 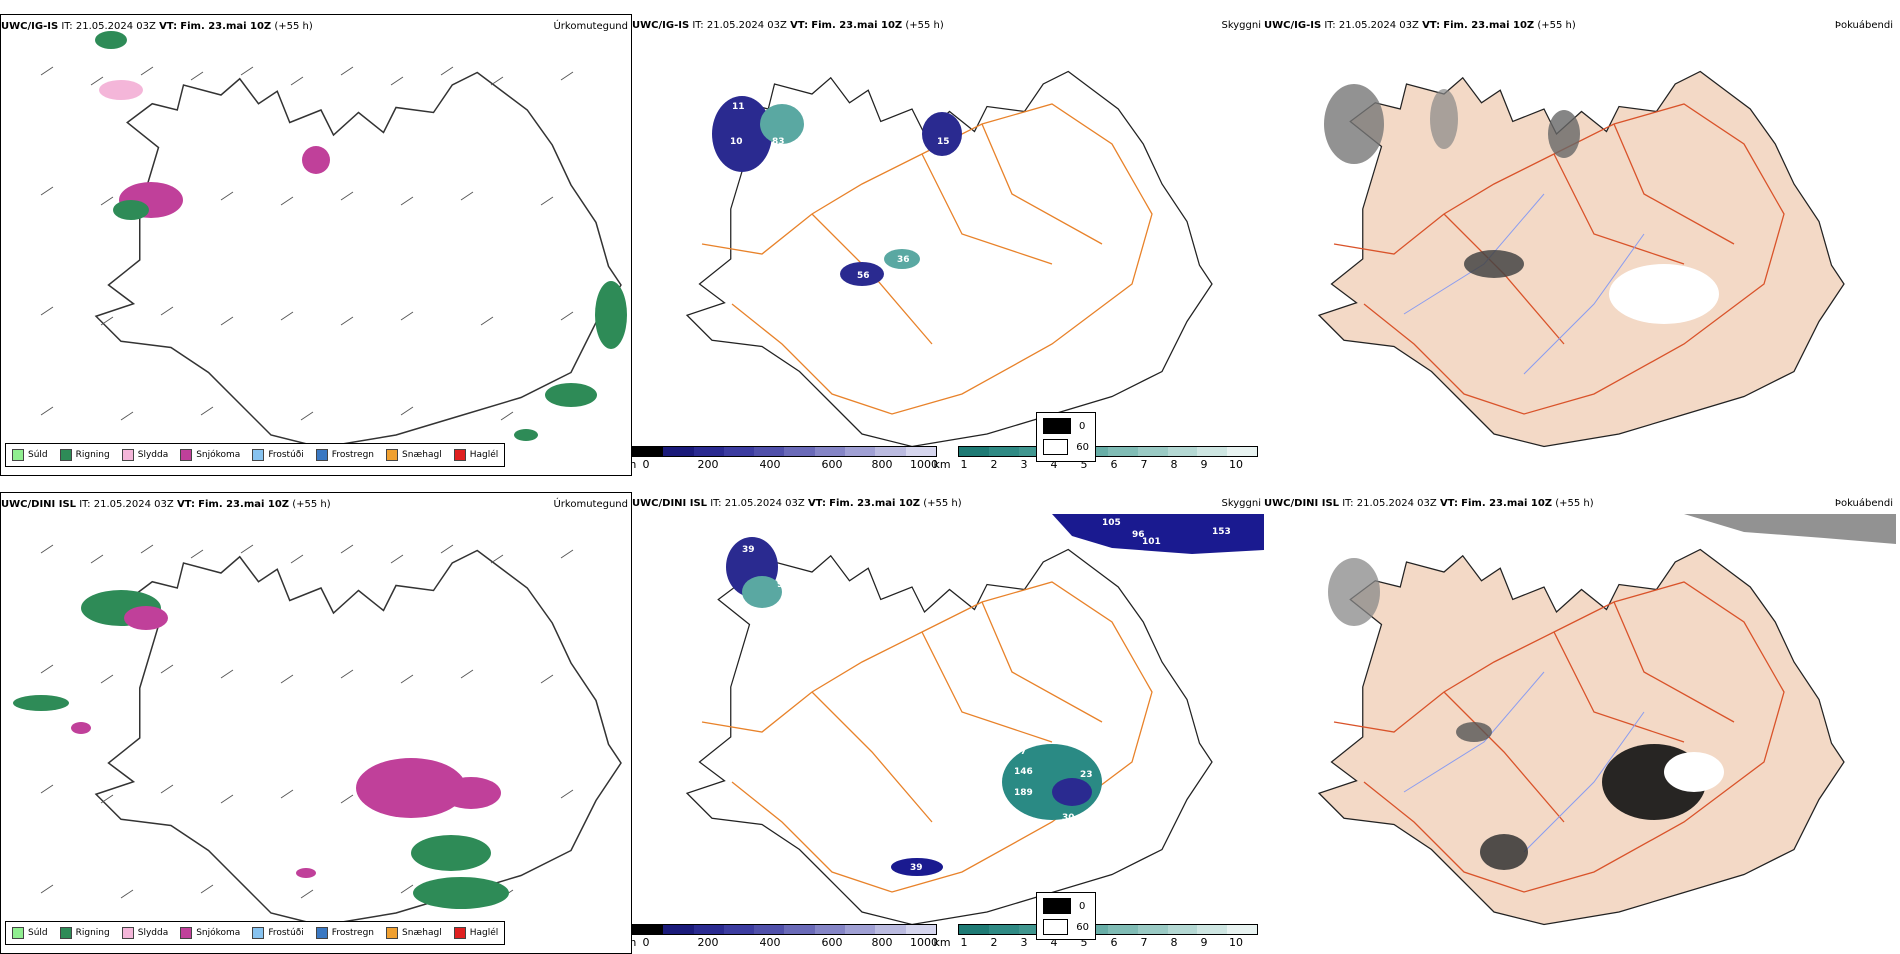 I want to click on fog-key-row2: 0 60, so click(x=1066, y=916).